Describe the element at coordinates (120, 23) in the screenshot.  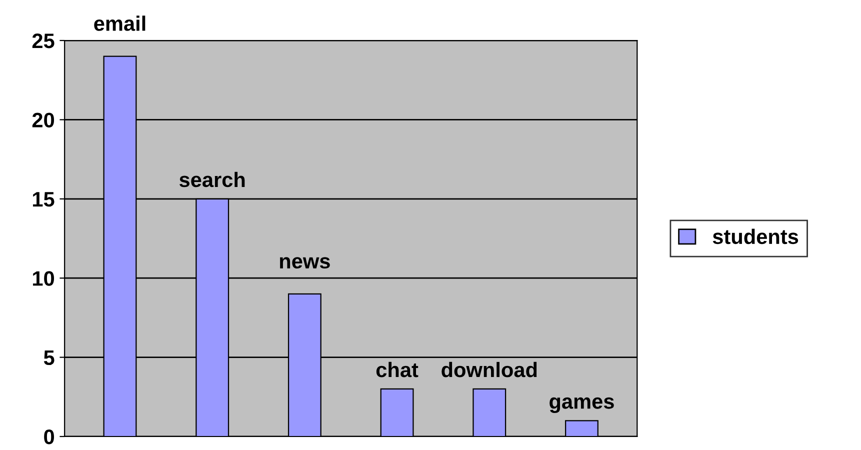
I see `x-tick-label: email` at that location.